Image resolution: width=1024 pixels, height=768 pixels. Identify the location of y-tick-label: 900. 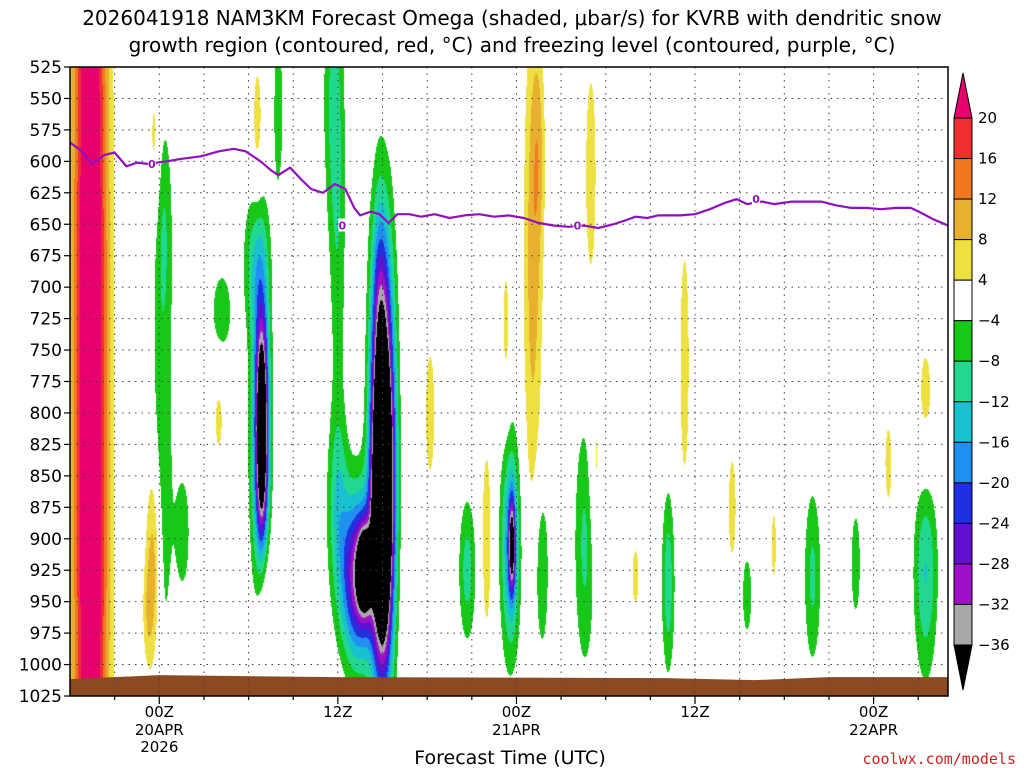
(46, 540).